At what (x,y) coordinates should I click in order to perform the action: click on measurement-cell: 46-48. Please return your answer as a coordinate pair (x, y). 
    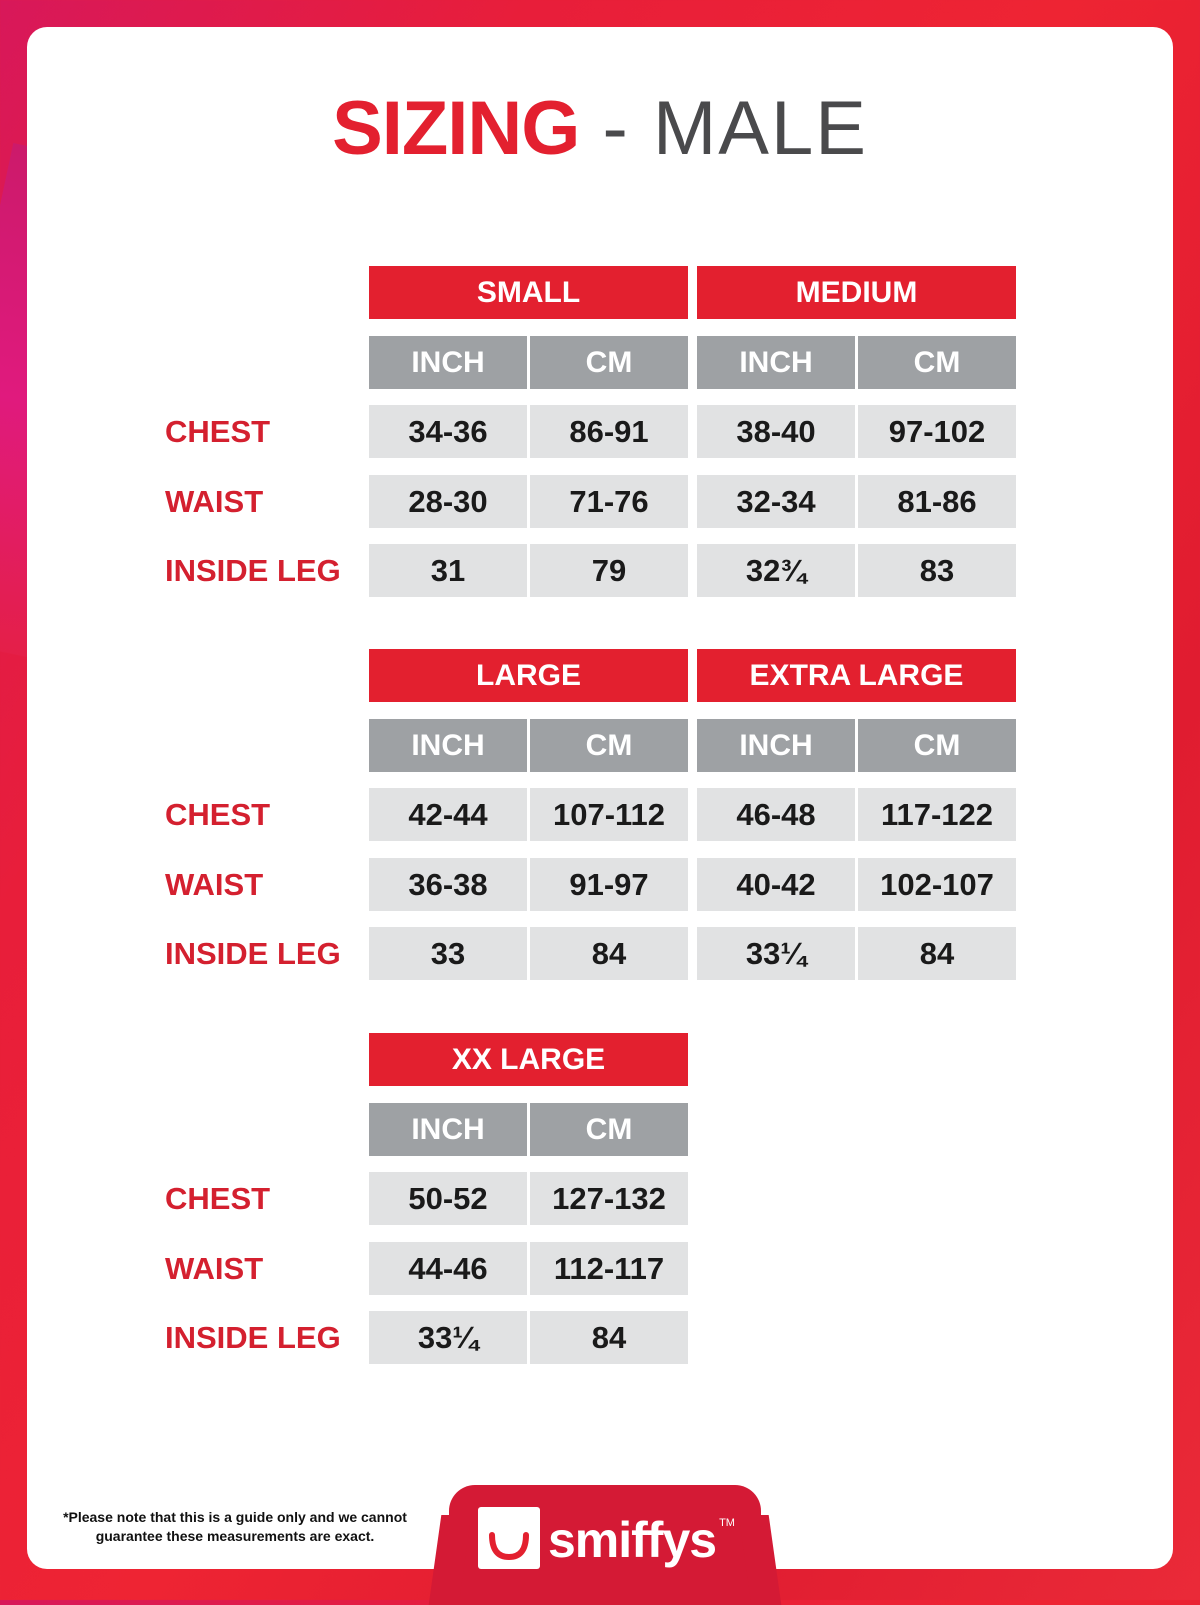
    Looking at the image, I should click on (776, 814).